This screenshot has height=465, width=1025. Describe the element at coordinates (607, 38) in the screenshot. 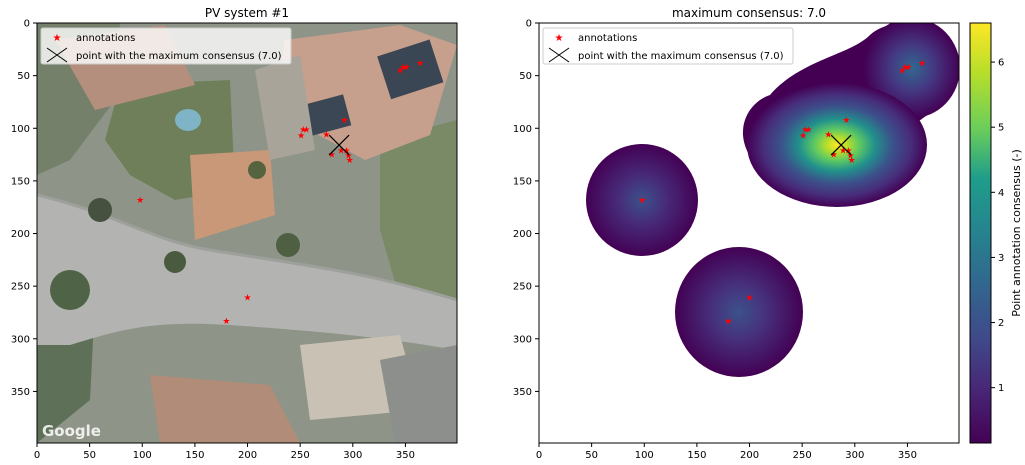

I see `right-legend-annotations-label: annotations` at that location.